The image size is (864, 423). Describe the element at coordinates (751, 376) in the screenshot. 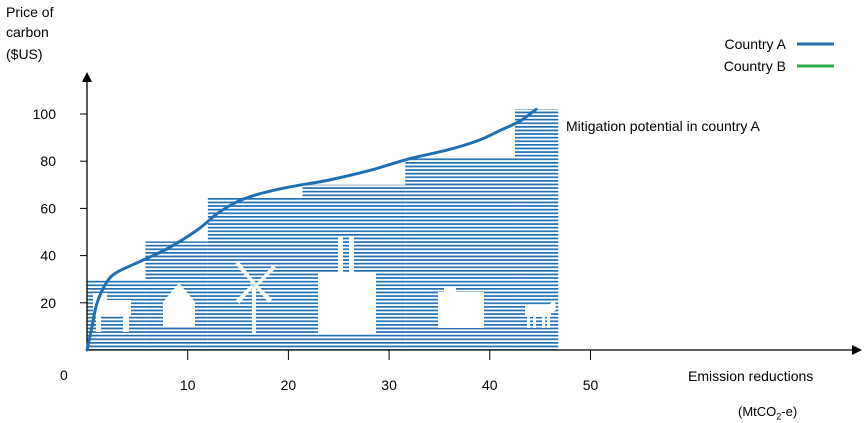

I see `x-axis-label: Emission reductions` at that location.